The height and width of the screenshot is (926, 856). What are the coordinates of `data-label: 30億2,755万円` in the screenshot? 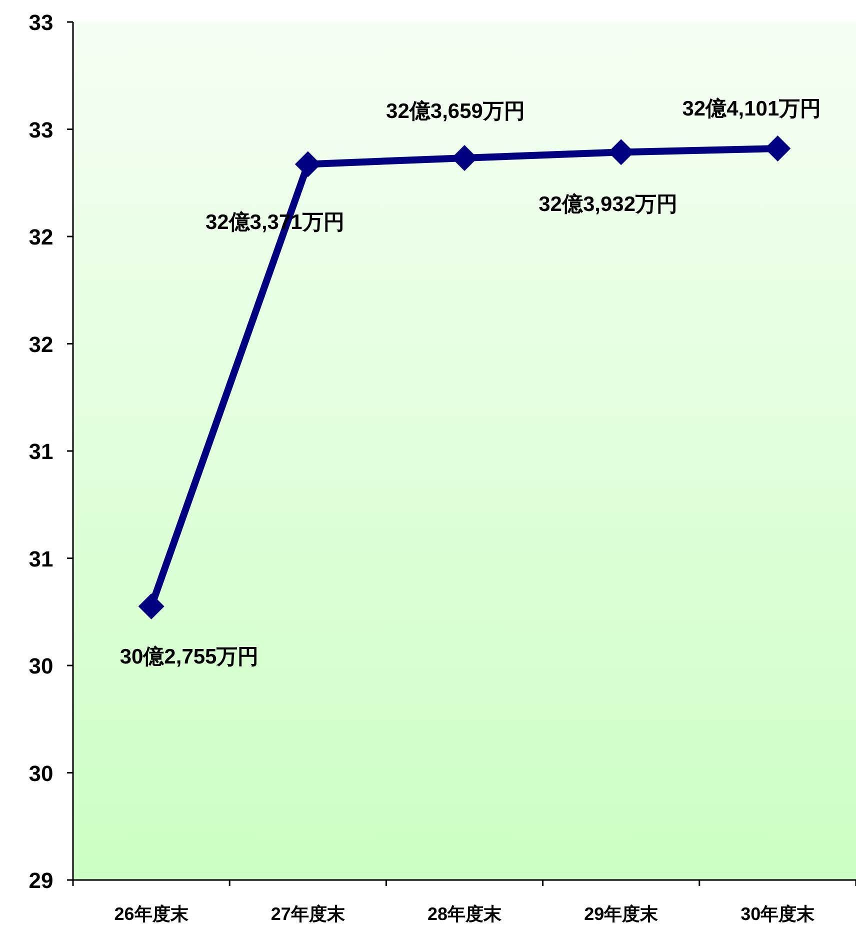 It's located at (189, 656).